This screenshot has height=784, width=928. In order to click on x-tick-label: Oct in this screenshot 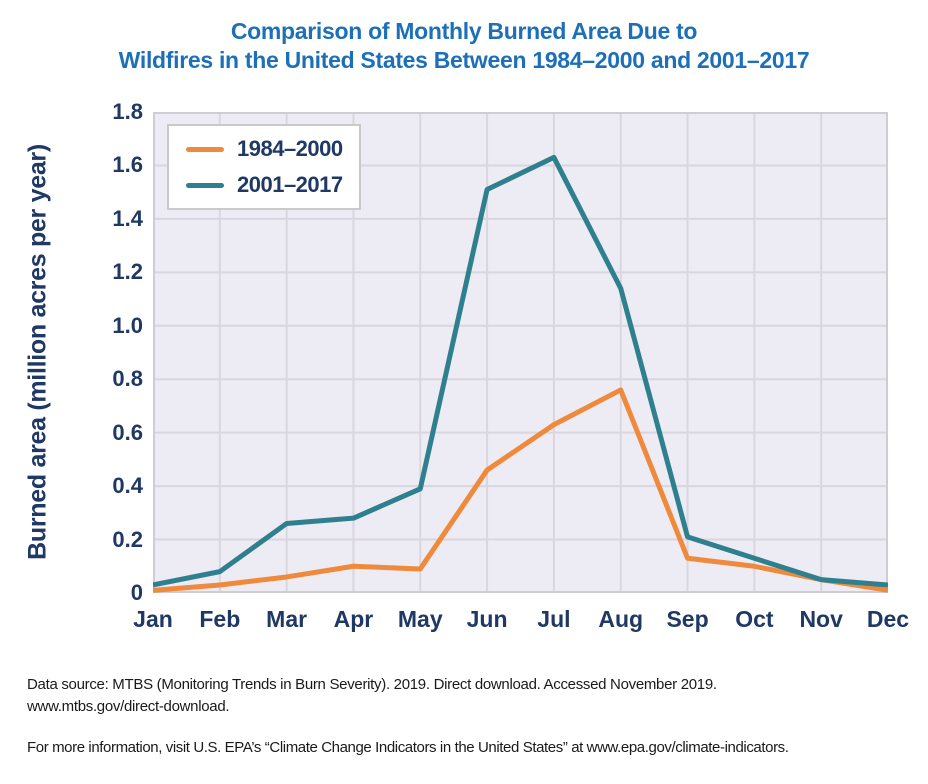, I will do `click(754, 619)`.